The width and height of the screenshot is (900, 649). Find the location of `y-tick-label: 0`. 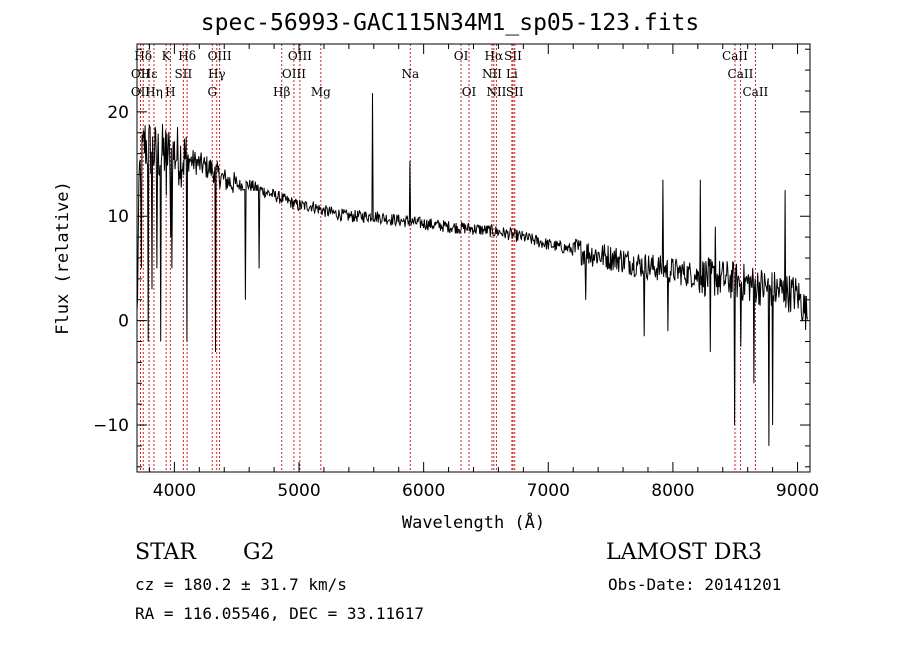

y-tick-label: 0 is located at coordinates (123, 322).